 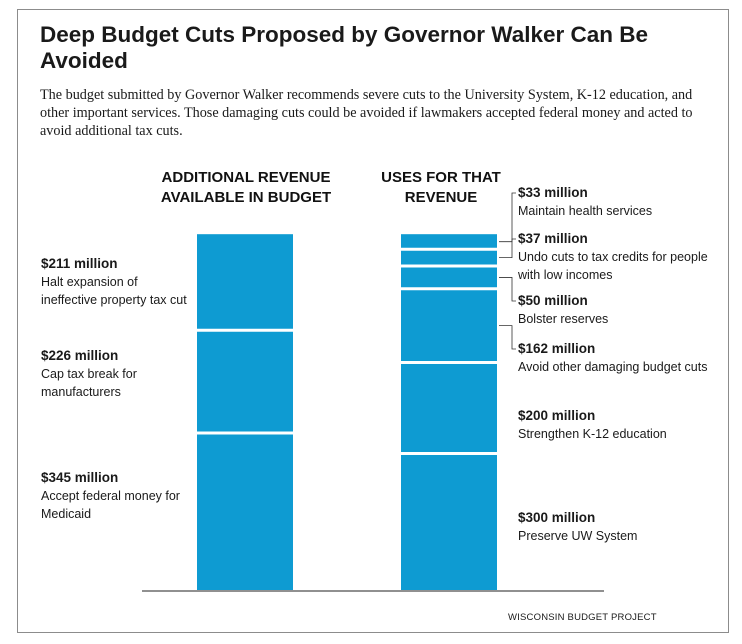 What do you see at coordinates (582, 617) in the screenshot?
I see `source-credit: WISCONSIN BUDGET PROJECT` at bounding box center [582, 617].